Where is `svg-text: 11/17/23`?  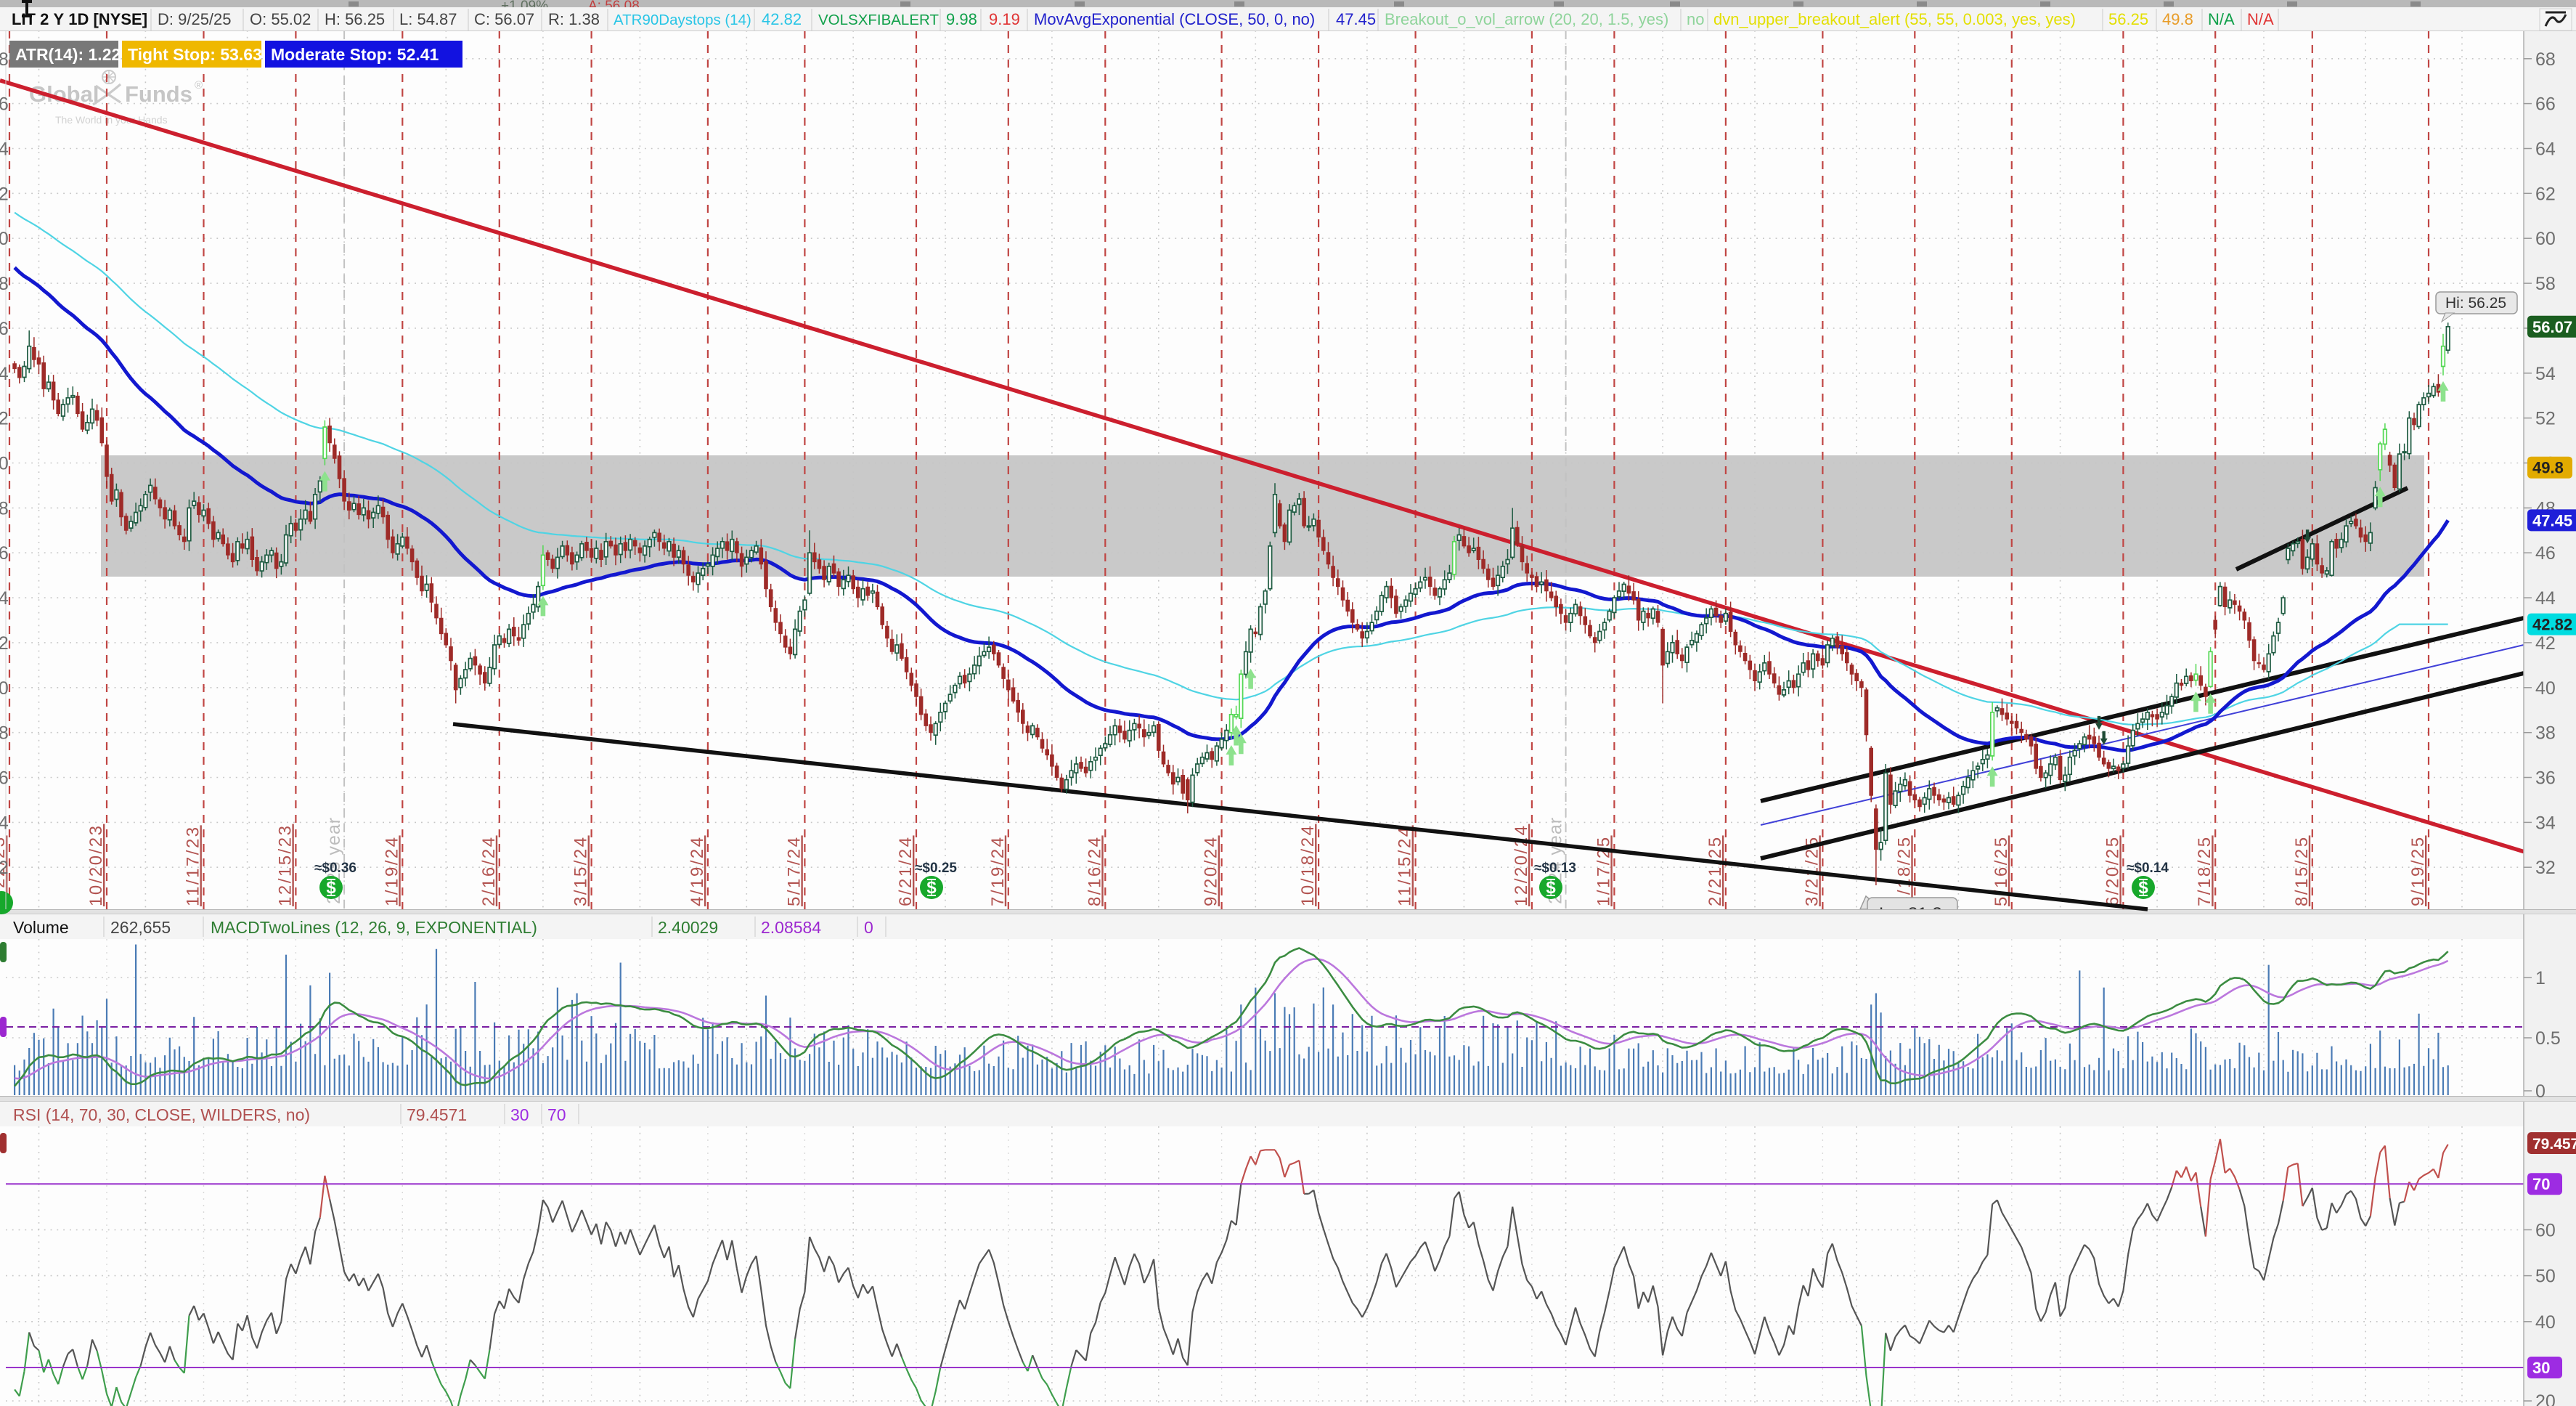
svg-text: 11/17/23 is located at coordinates (193, 865).